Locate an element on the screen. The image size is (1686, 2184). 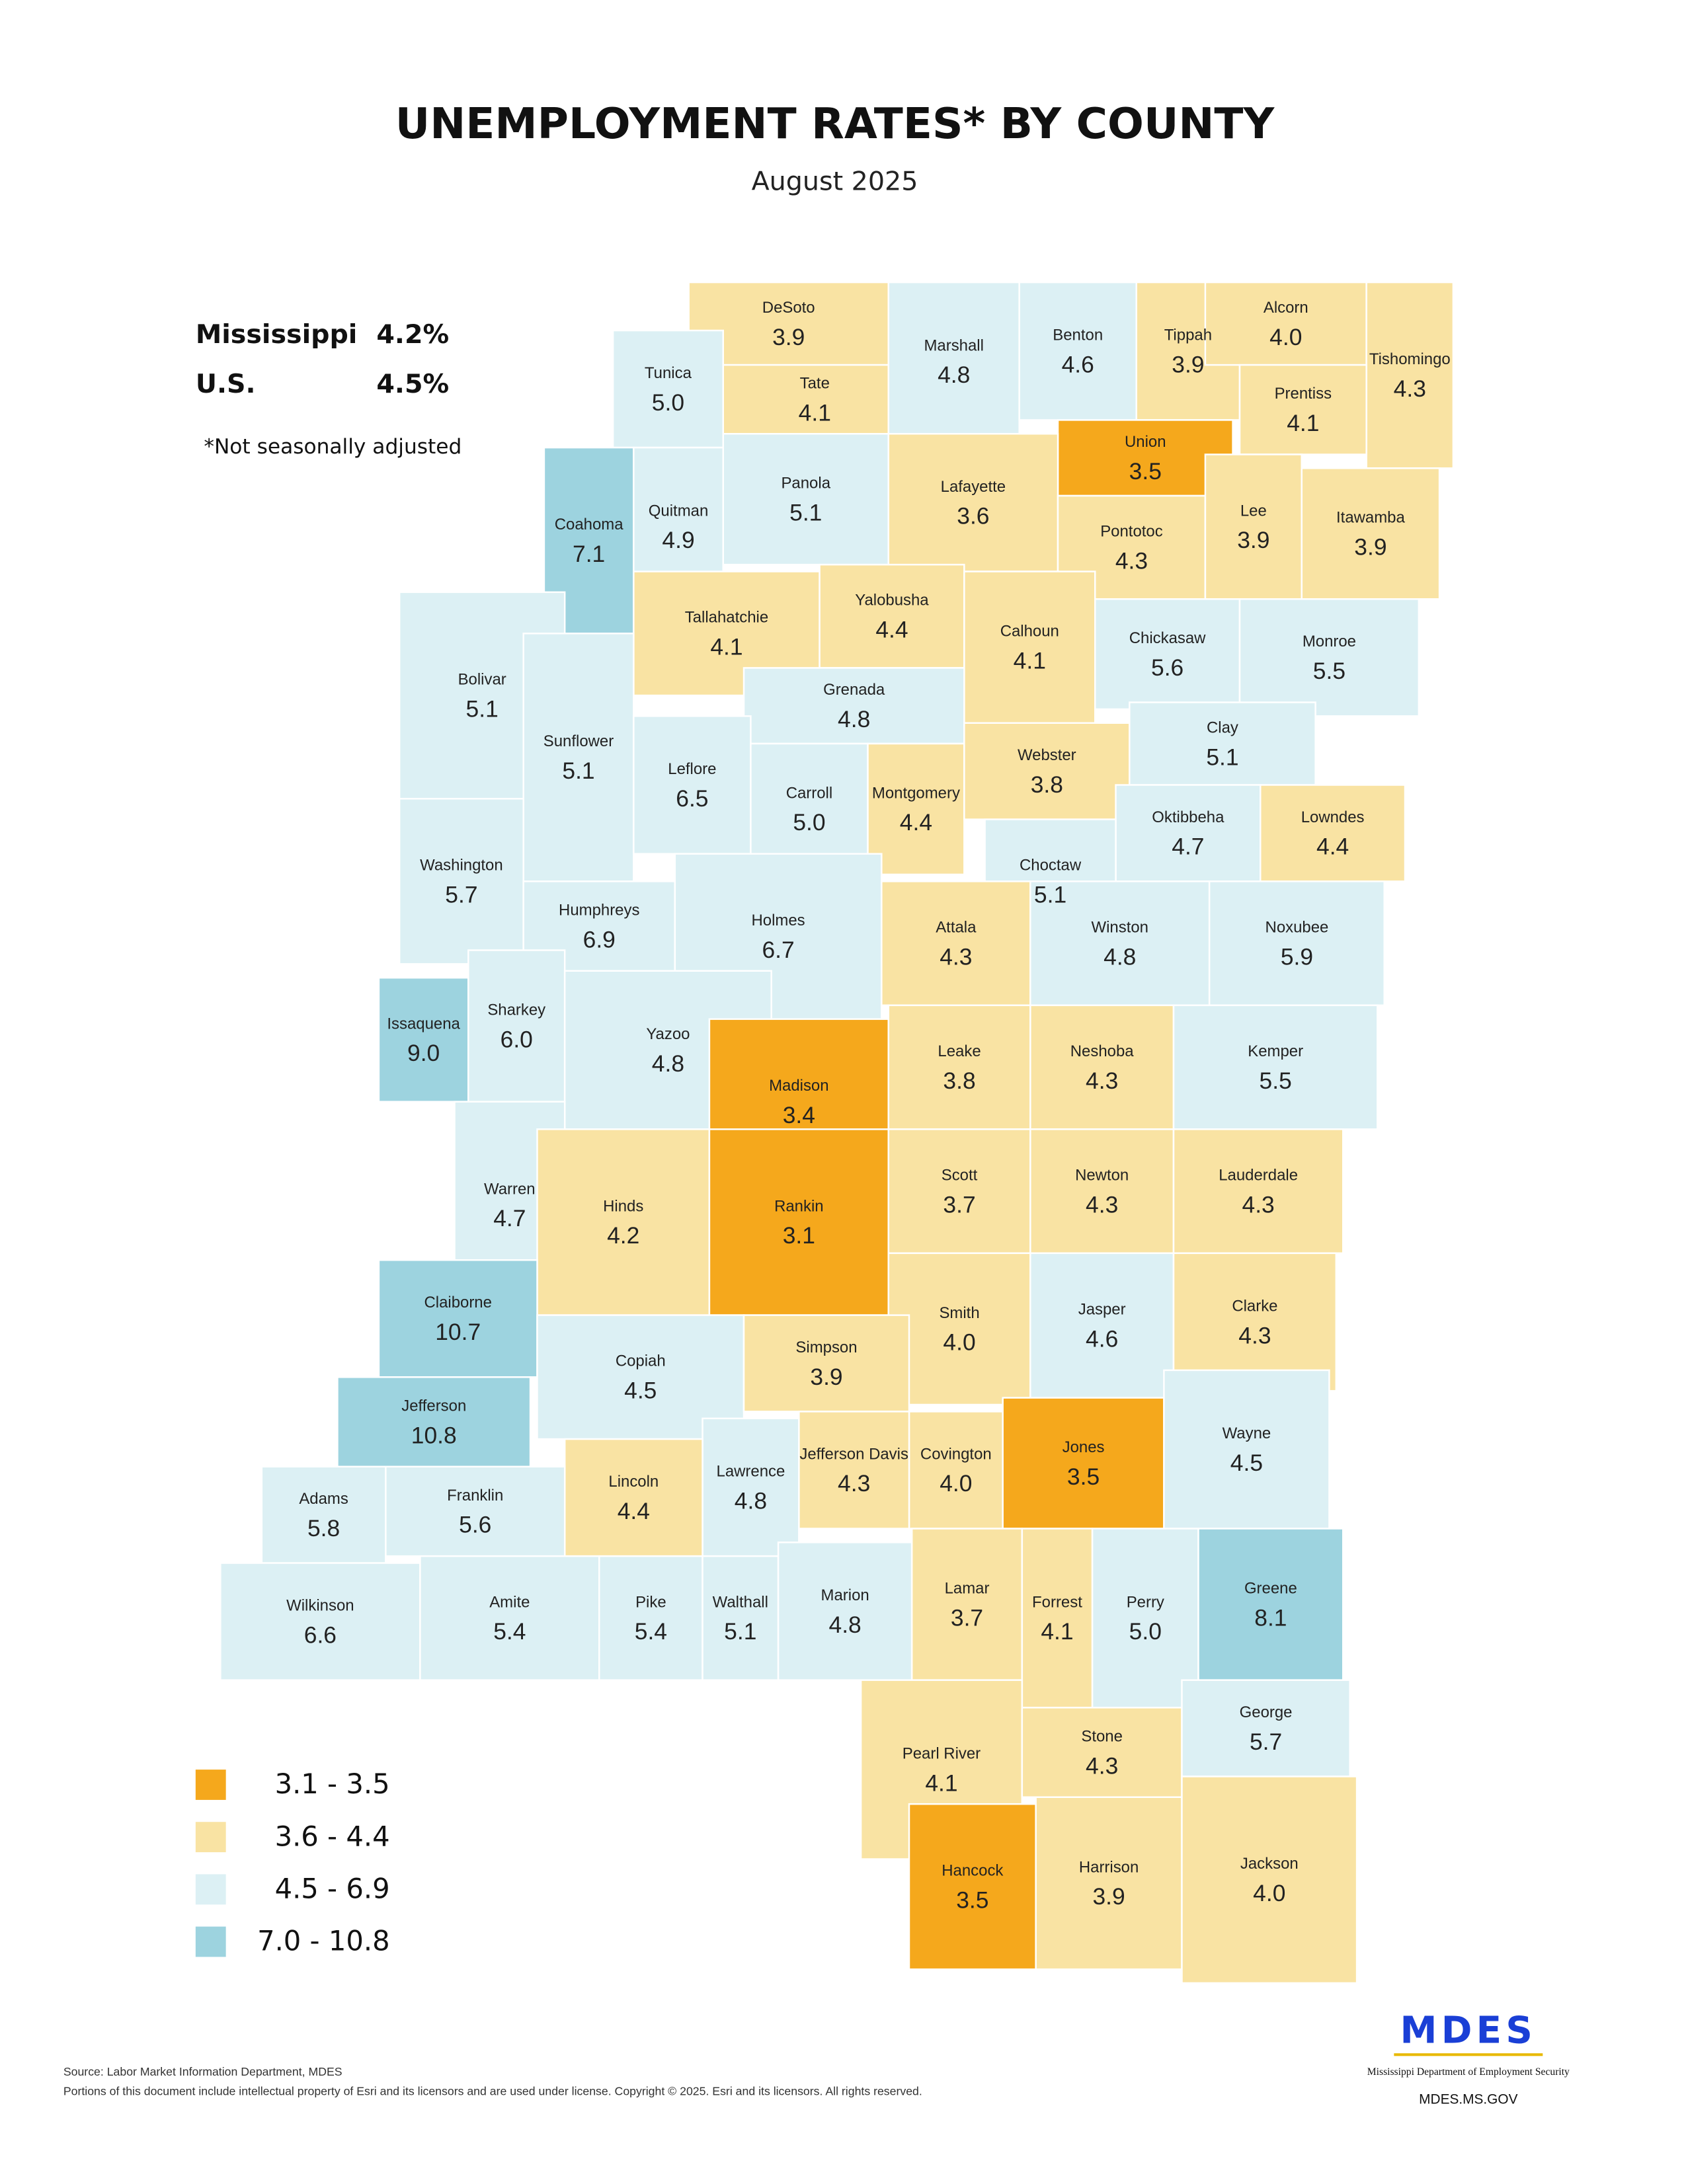
county-rate: 9.0 is located at coordinates (423, 1053).